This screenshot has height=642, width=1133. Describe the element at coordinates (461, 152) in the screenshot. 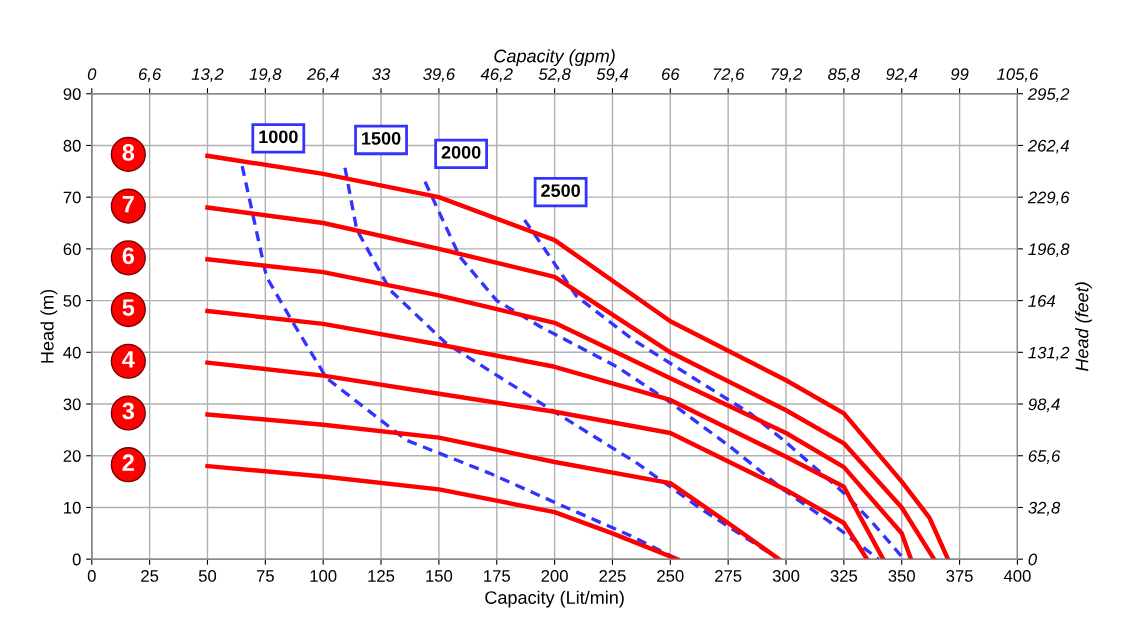

I see `series-label: 2000` at that location.